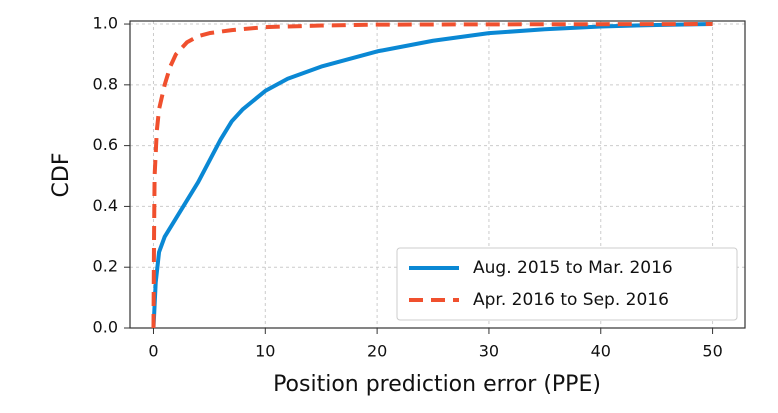 The image size is (778, 413). I want to click on legend-label: Apr. 2016 to Sep. 2016, so click(571, 300).